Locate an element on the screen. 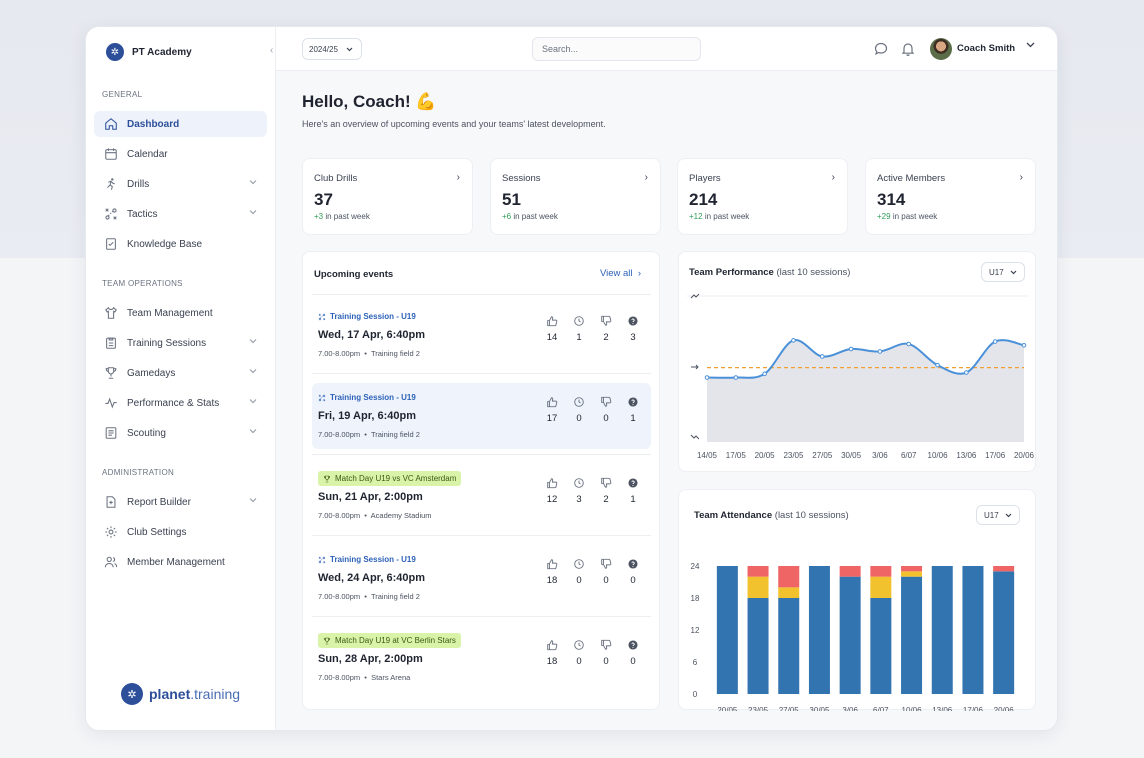 The height and width of the screenshot is (758, 1144). sidebar-item-calendar: Calendar is located at coordinates (180, 154).